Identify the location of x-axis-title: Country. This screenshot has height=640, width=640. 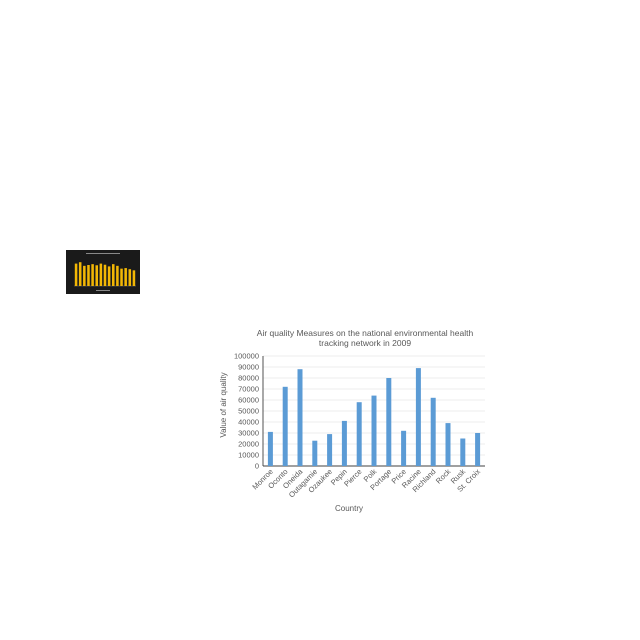
(349, 508).